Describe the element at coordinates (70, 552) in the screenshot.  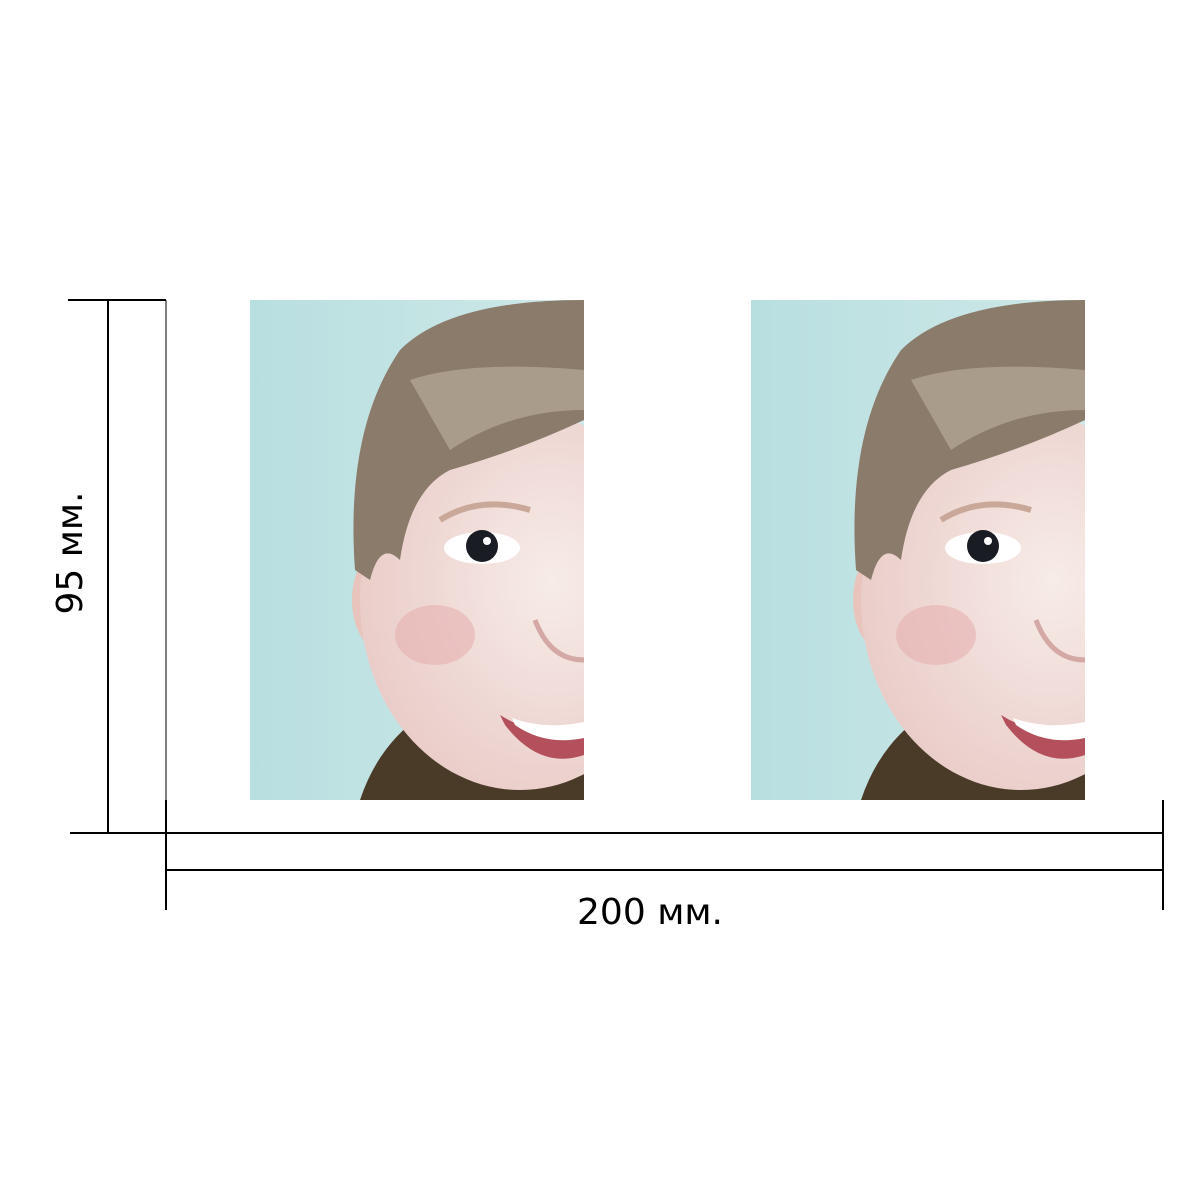
I see `height-label: 95 мм.` at that location.